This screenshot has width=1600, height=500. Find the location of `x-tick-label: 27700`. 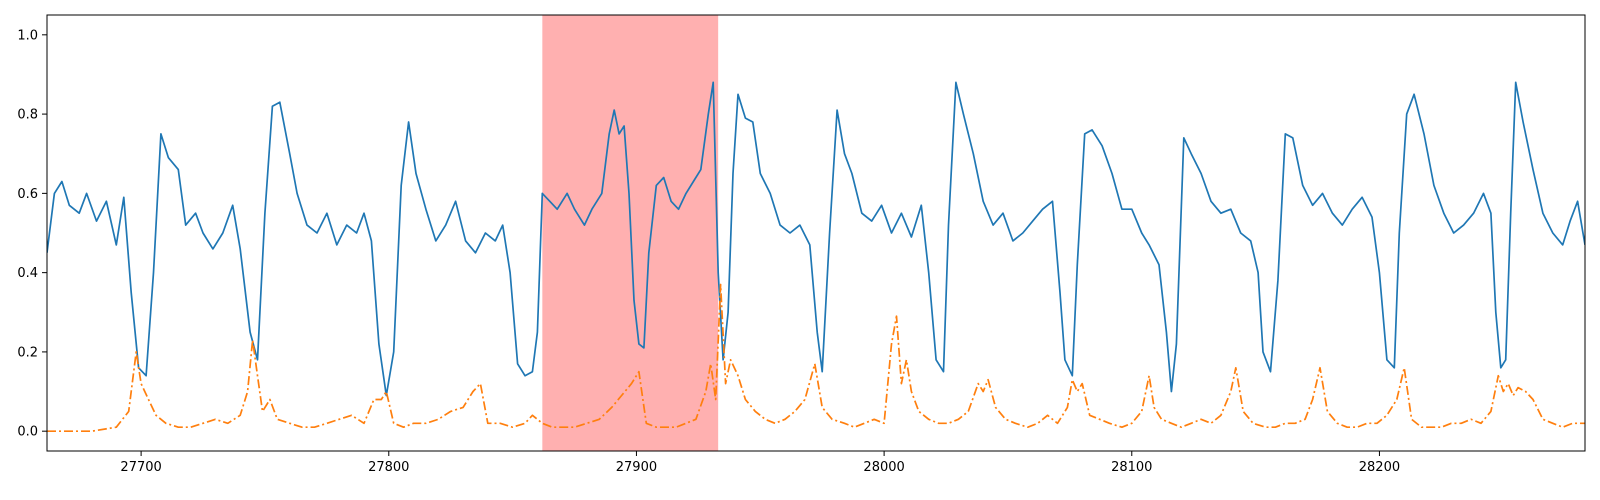

x-tick-label: 27700 is located at coordinates (140, 467).